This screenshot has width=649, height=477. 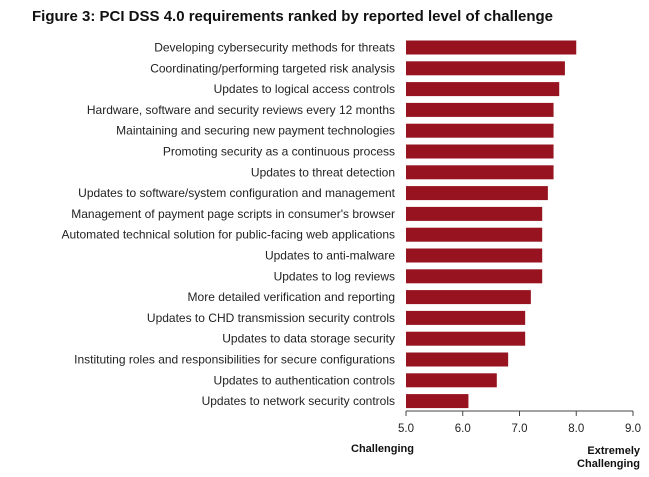 What do you see at coordinates (463, 429) in the screenshot?
I see `x-tick-label: 6.0` at bounding box center [463, 429].